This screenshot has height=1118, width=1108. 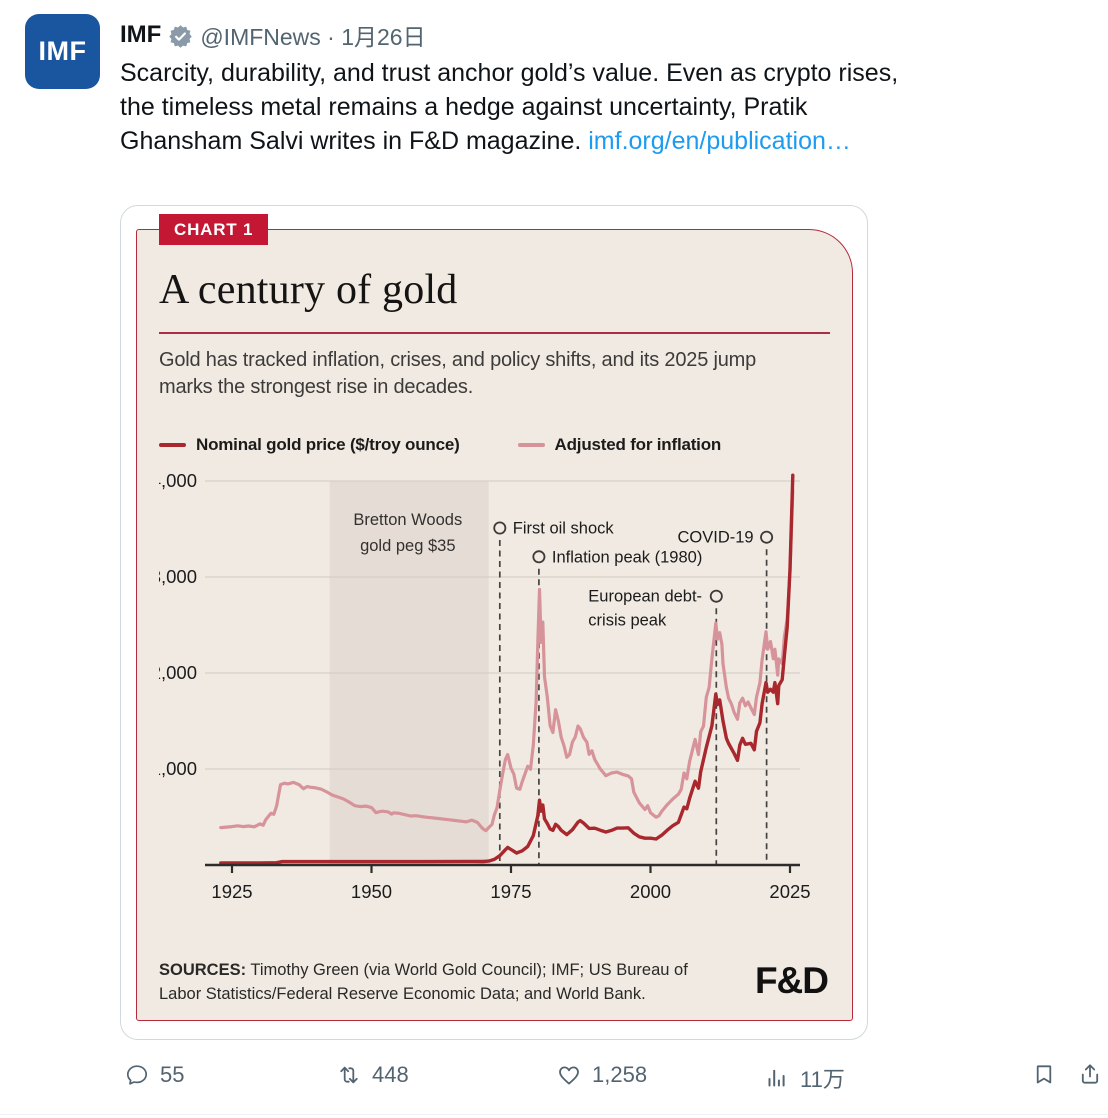 I want to click on tweet-header: IMF @IMFNews · 1月26日, so click(x=273, y=35).